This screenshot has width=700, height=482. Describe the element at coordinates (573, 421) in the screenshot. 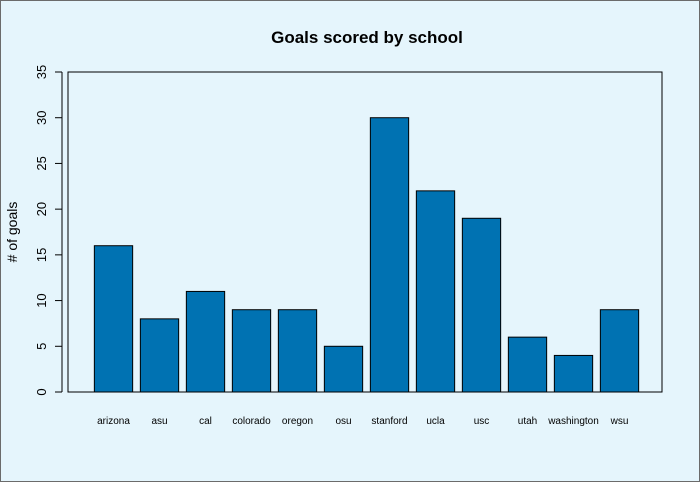

I see `x-tick-label: washington` at that location.